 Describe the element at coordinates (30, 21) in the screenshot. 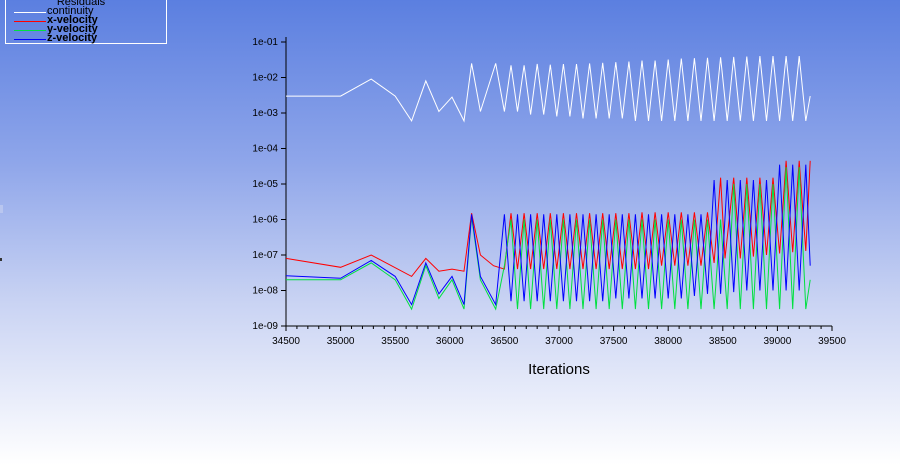

I see `legend-swatch-x-velocity` at that location.